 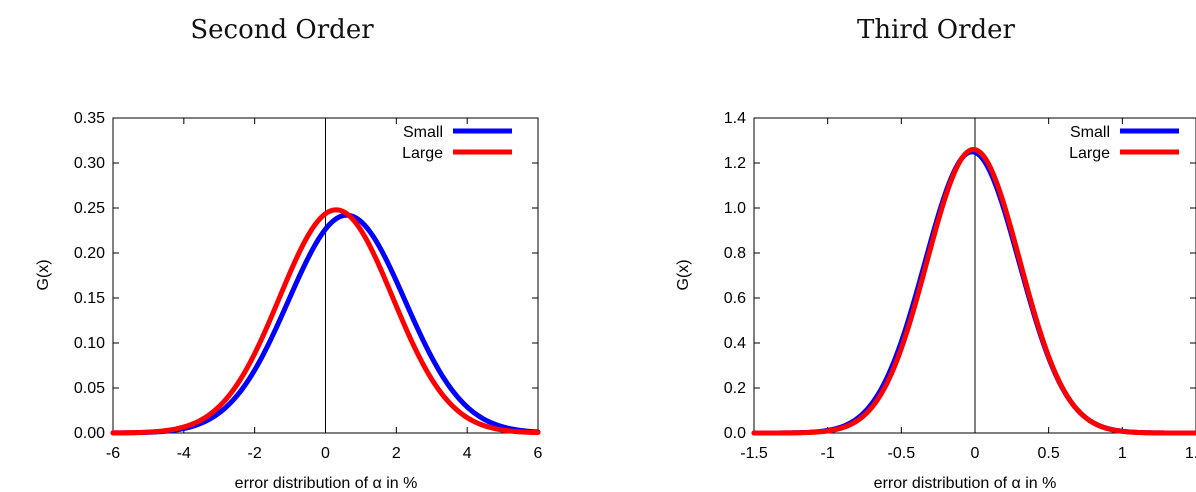 I want to click on y-tick-label: 0.05, so click(x=89, y=388).